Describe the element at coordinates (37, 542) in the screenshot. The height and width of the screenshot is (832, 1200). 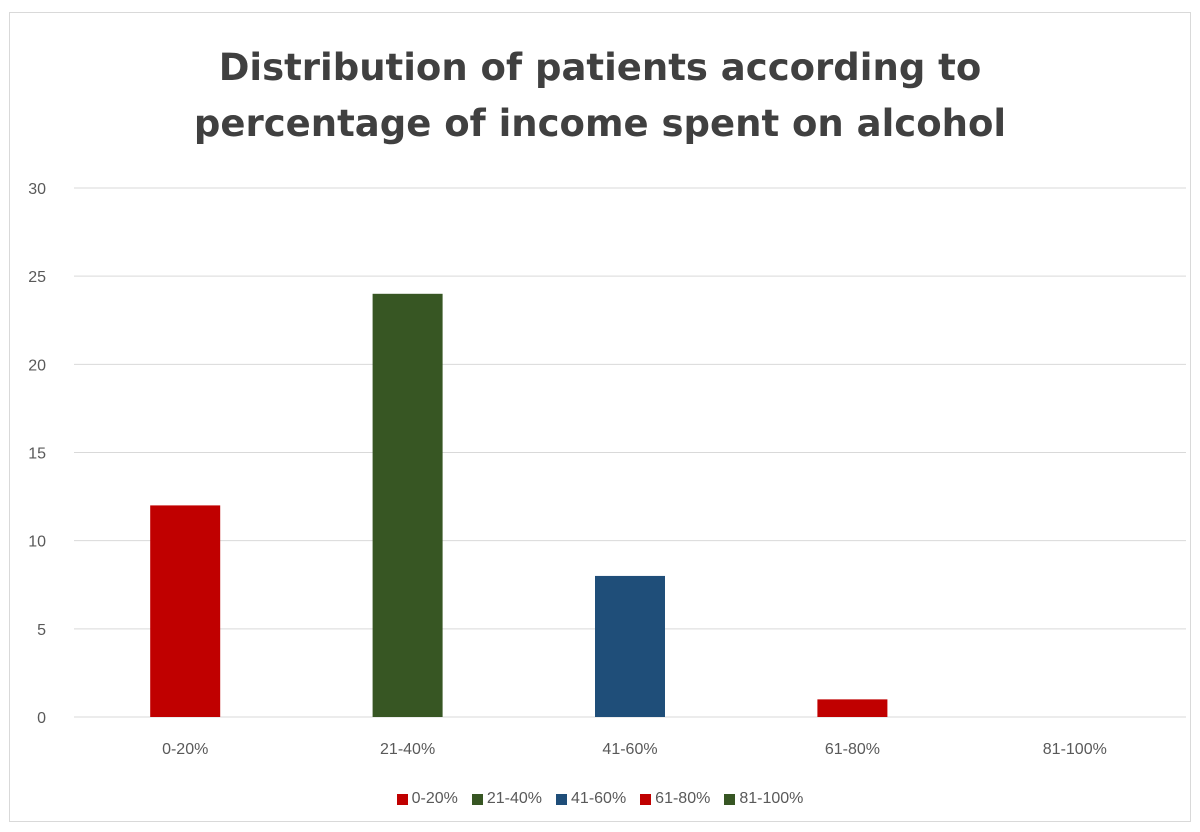
I see `y-tick-label: 10` at that location.